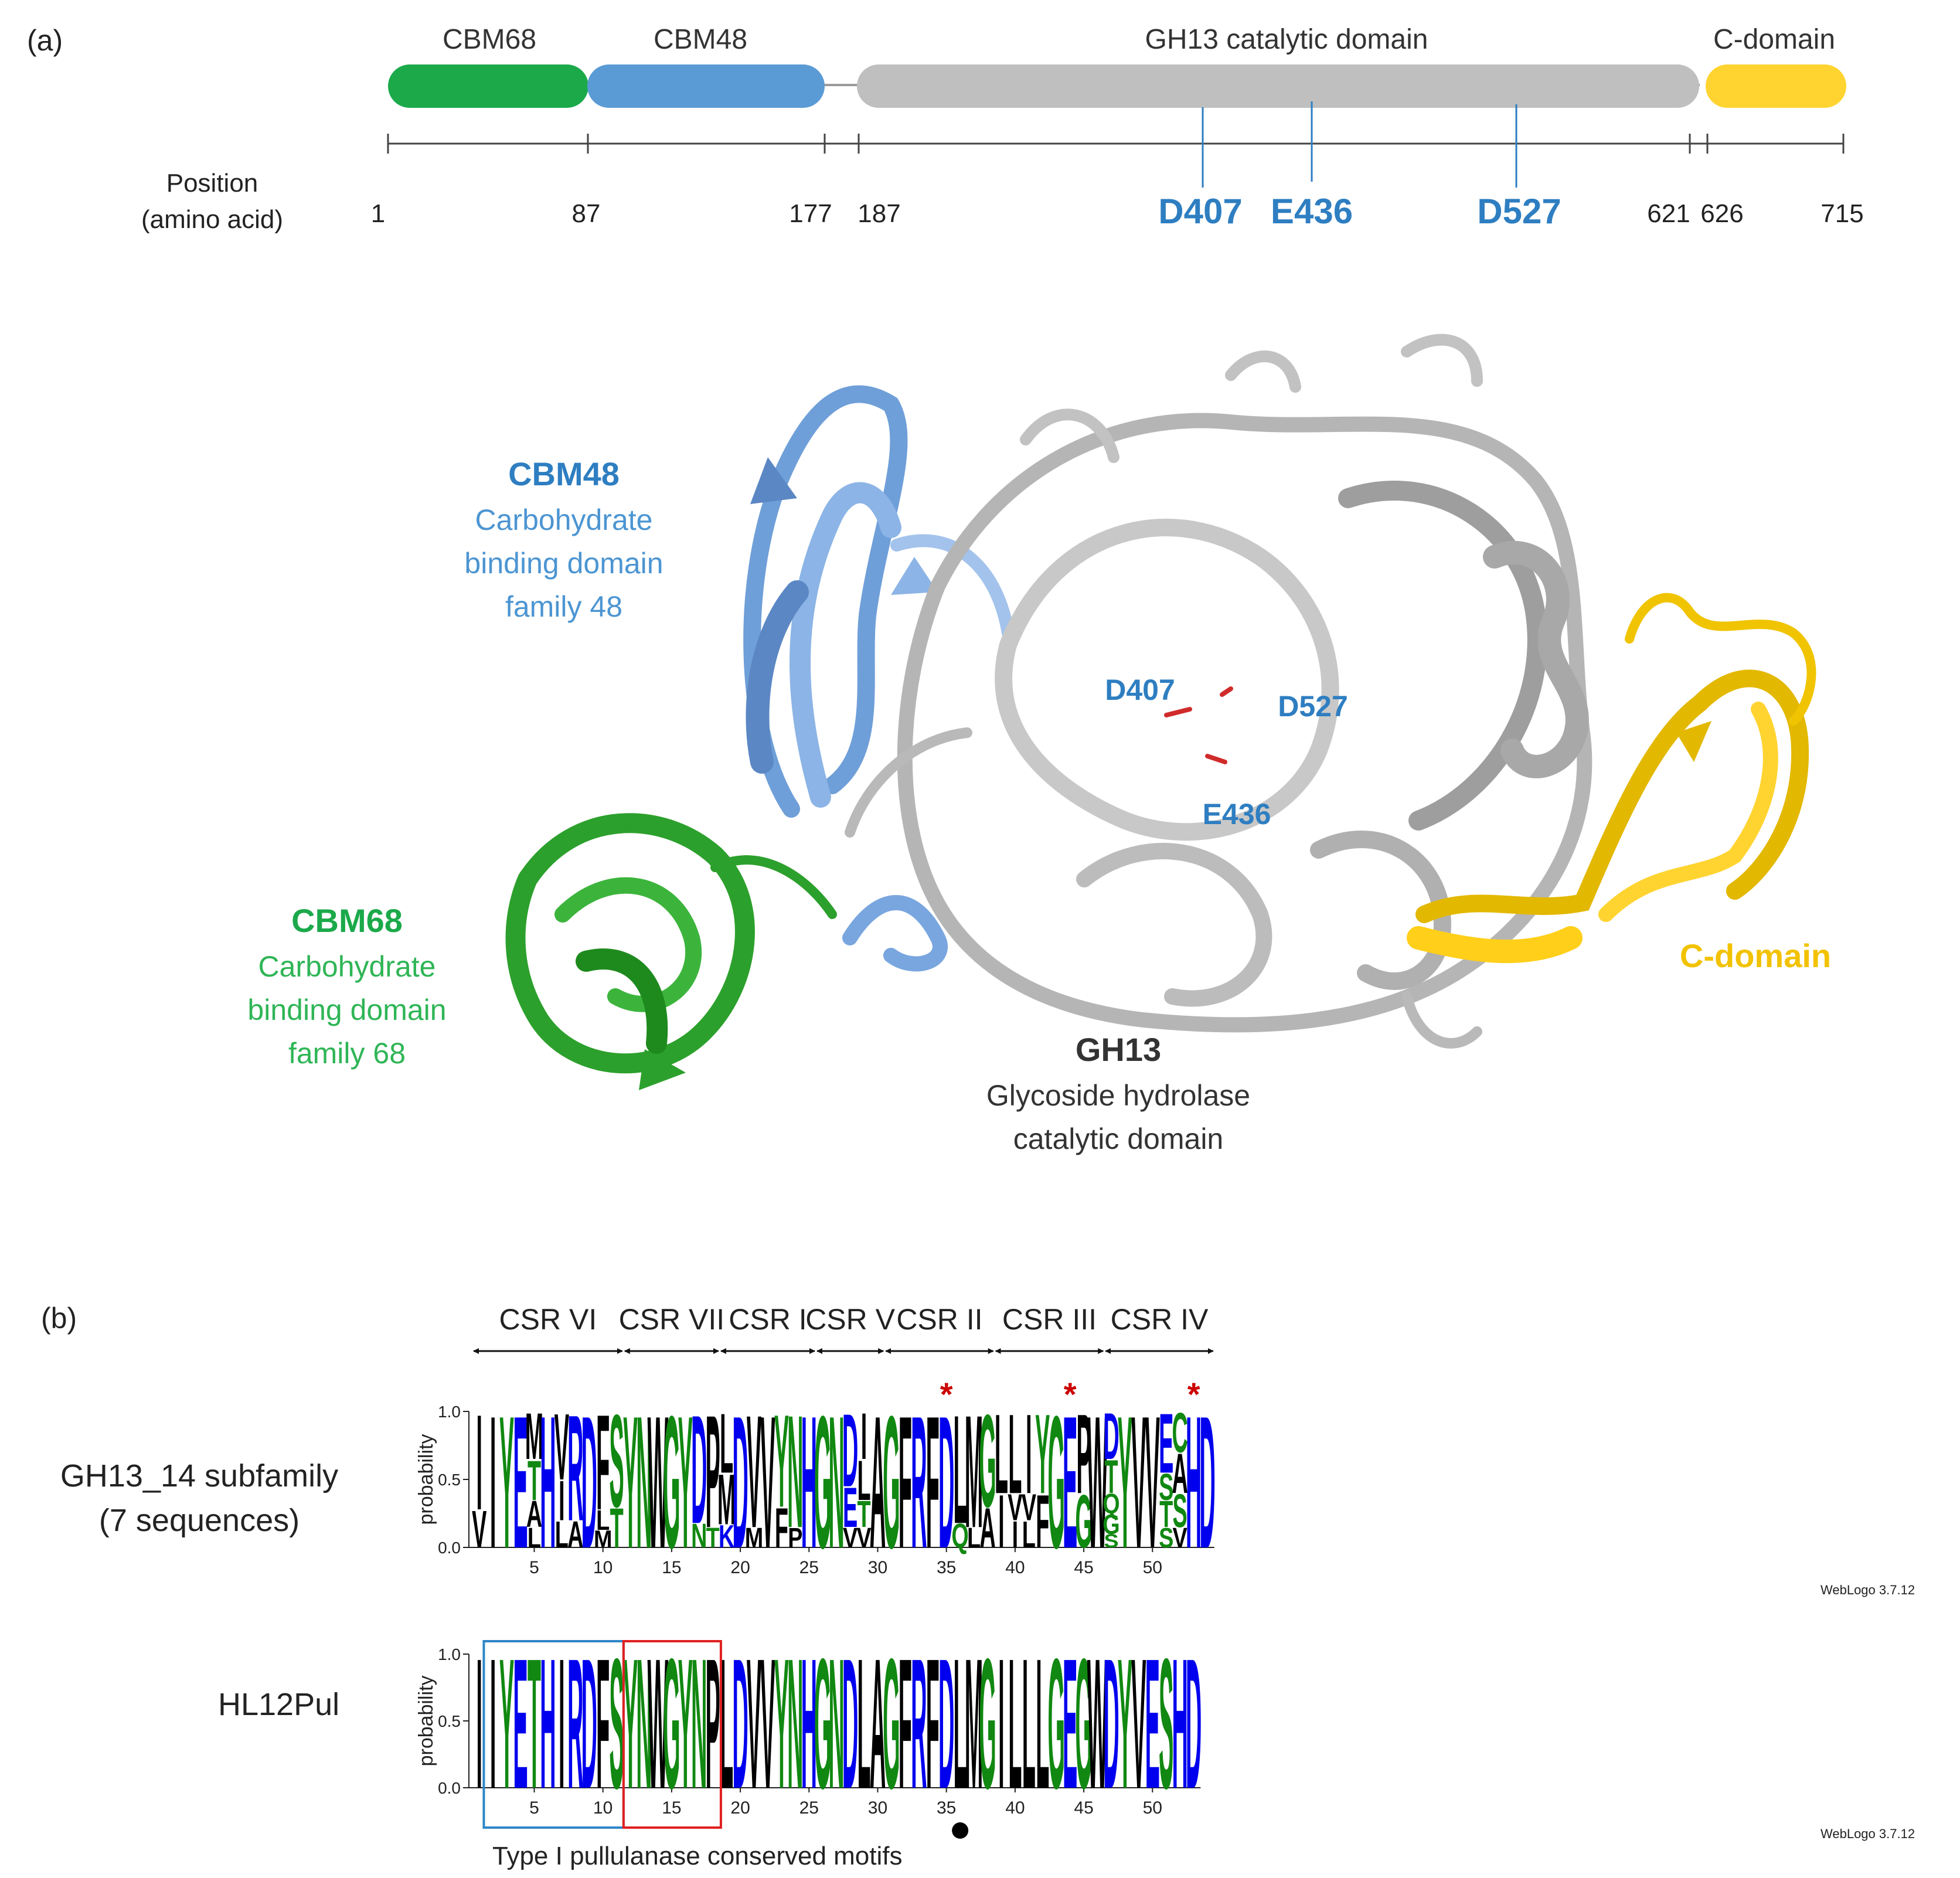 The image size is (1960, 1878). What do you see at coordinates (877, 1567) in the screenshot?
I see `logo1-x-tick-label: 30` at bounding box center [877, 1567].